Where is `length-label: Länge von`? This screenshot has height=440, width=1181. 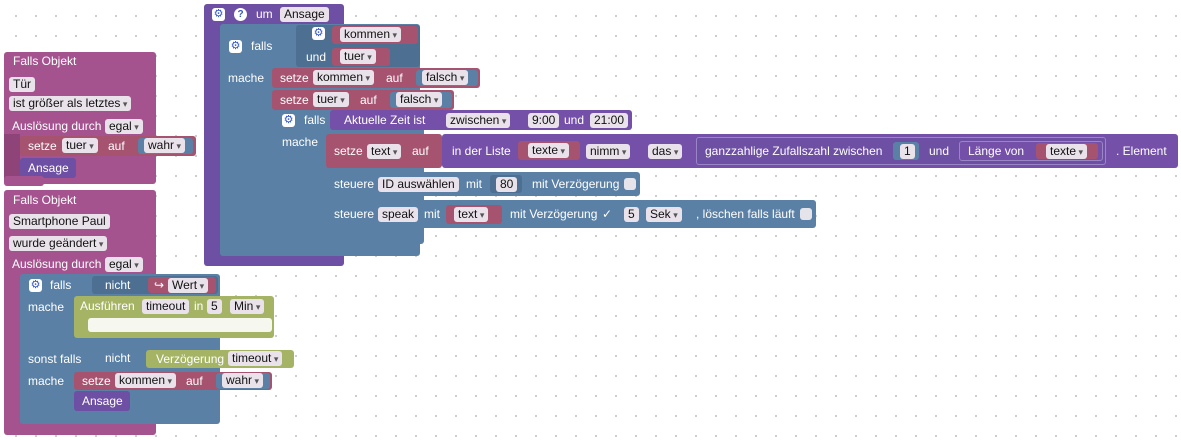
length-label: Länge von is located at coordinates (996, 151).